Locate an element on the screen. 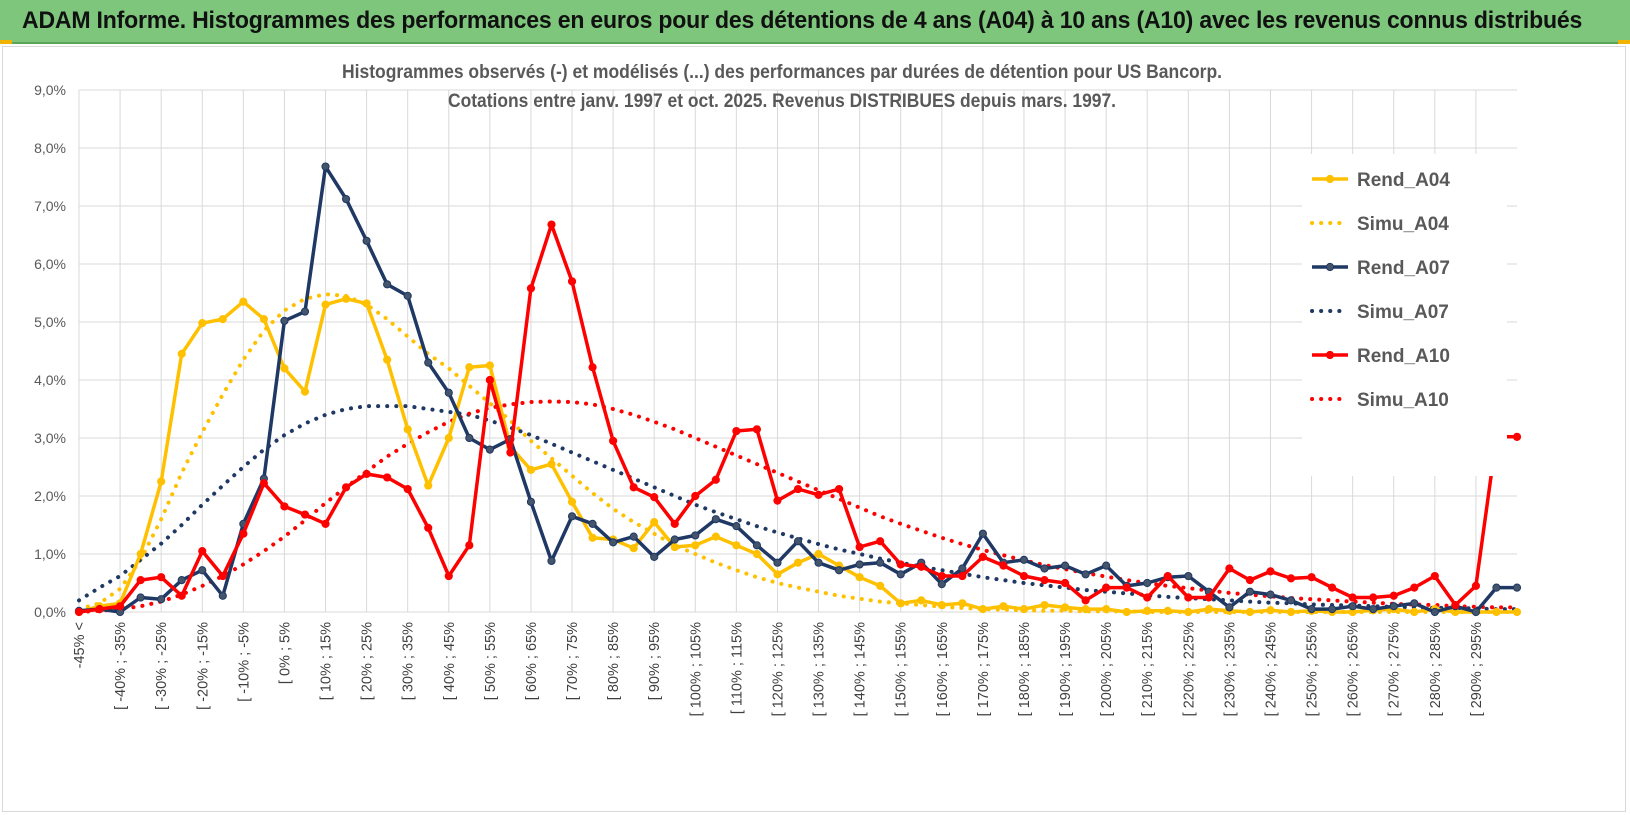  x-tick-label: [ 80% ; 85% is located at coordinates (614, 661).